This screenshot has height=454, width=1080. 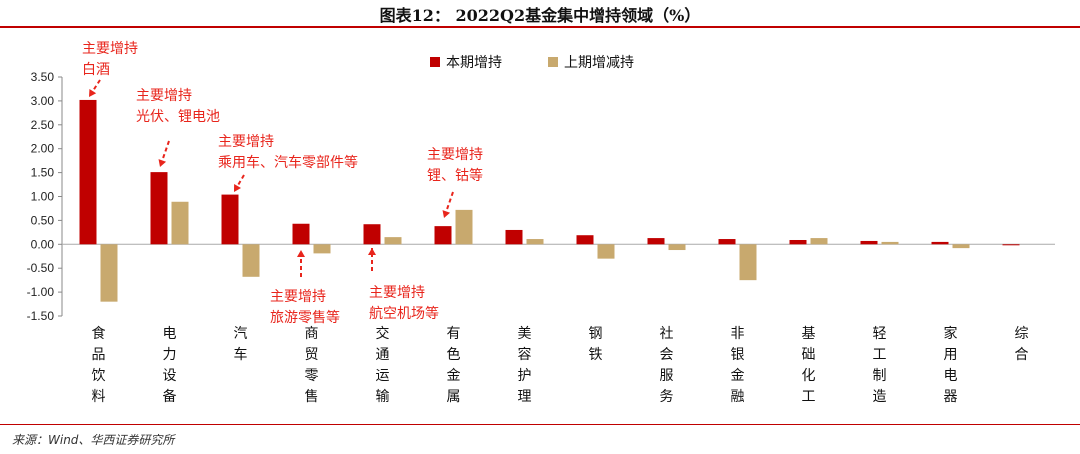 What do you see at coordinates (540, 15) in the screenshot?
I see `chart-title: 图表12： 2022Q2基金集中增持领域（%）` at bounding box center [540, 15].